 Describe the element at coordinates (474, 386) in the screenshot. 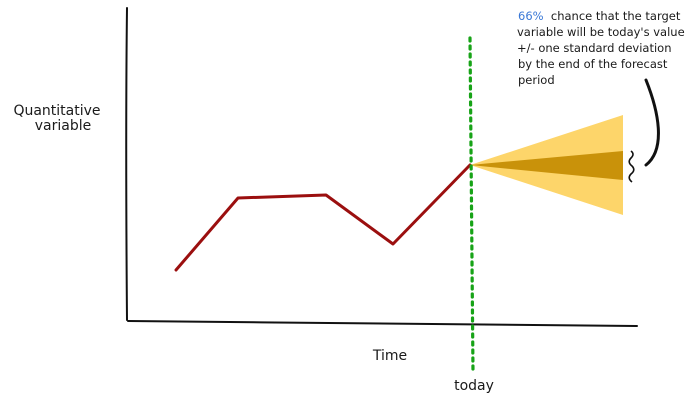

I see `today-label: today` at that location.